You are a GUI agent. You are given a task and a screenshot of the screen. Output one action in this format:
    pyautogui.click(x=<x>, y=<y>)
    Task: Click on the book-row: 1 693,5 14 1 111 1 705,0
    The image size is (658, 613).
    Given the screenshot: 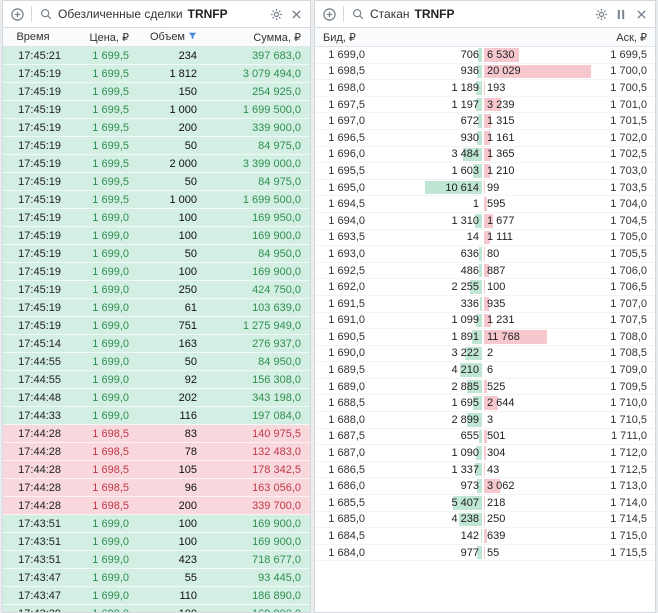 What is the action you would take?
    pyautogui.click(x=485, y=238)
    